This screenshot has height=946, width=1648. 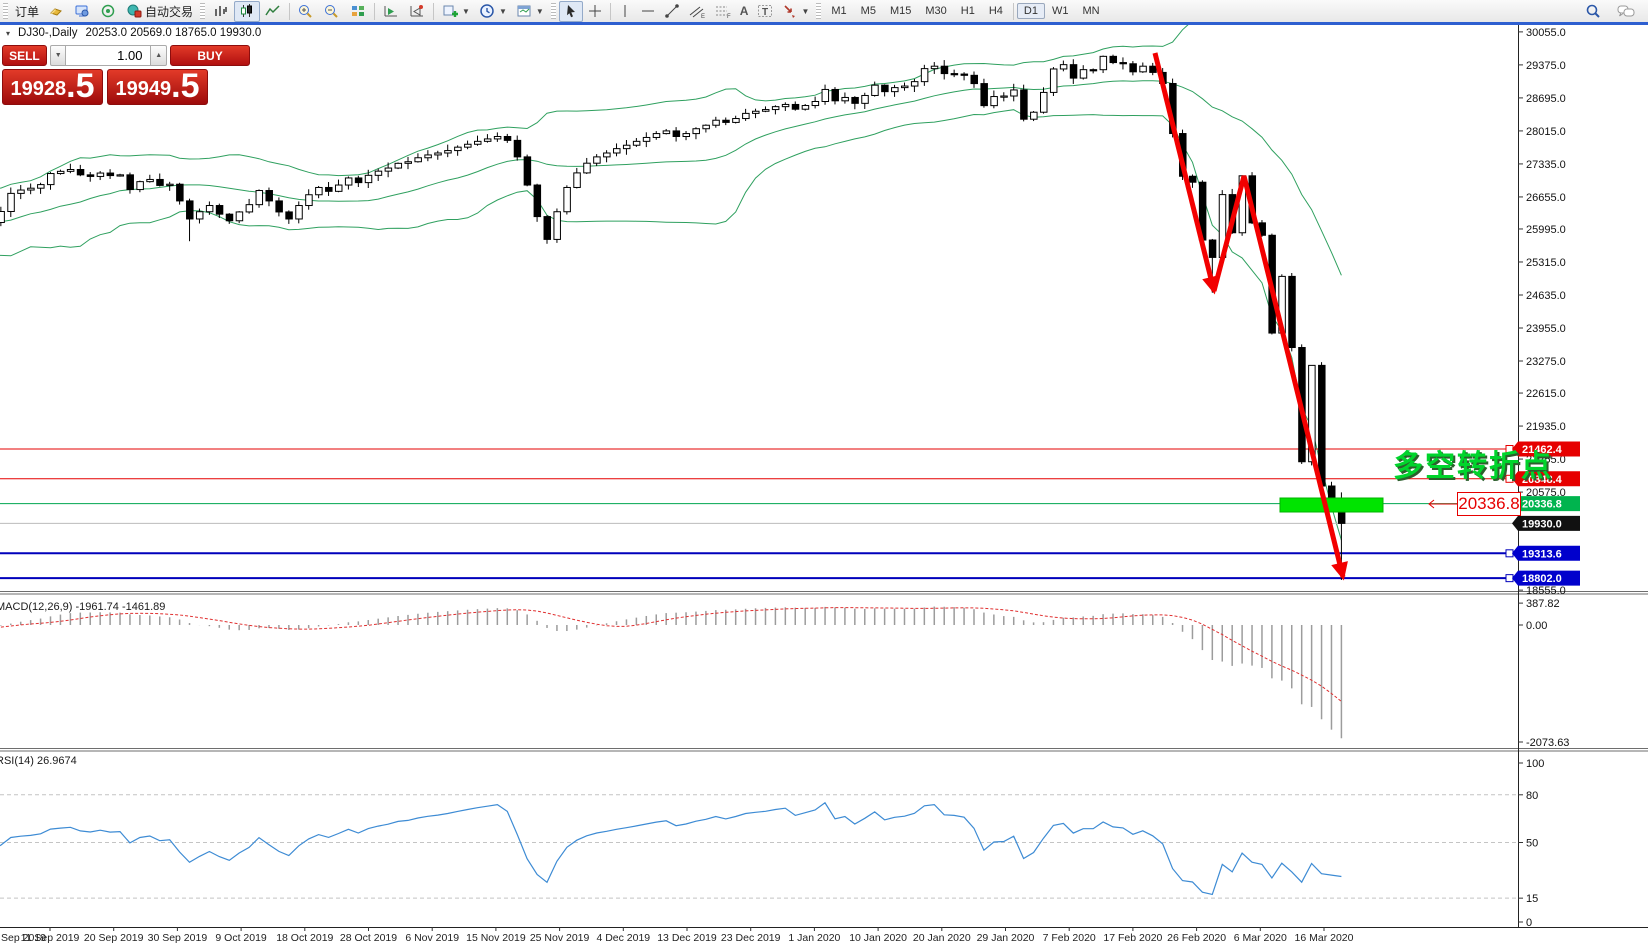 I want to click on periods-button: ▼, so click(x=492, y=11).